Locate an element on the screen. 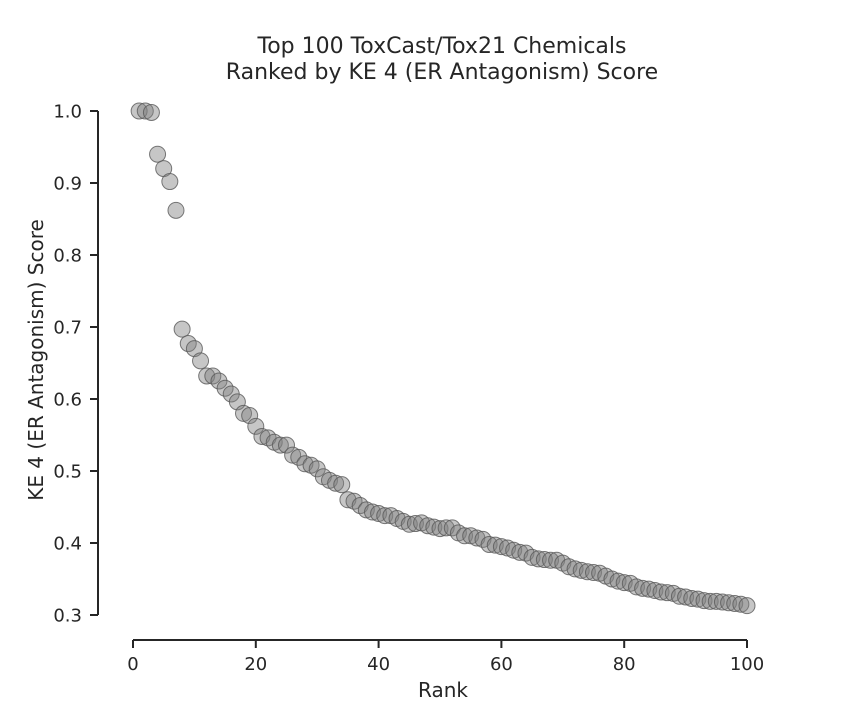 The width and height of the screenshot is (864, 720). x-tick-label: 0 is located at coordinates (132, 664).